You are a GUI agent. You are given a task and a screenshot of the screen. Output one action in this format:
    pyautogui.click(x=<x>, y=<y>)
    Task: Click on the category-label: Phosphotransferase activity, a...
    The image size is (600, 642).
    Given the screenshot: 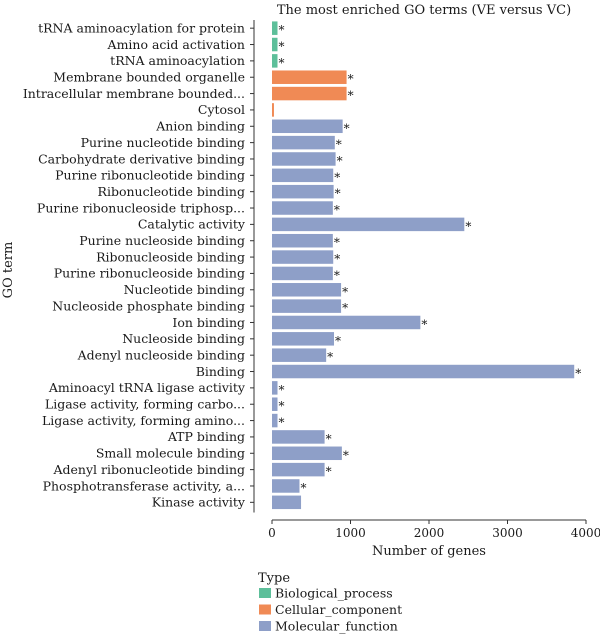 What is the action you would take?
    pyautogui.click(x=144, y=485)
    